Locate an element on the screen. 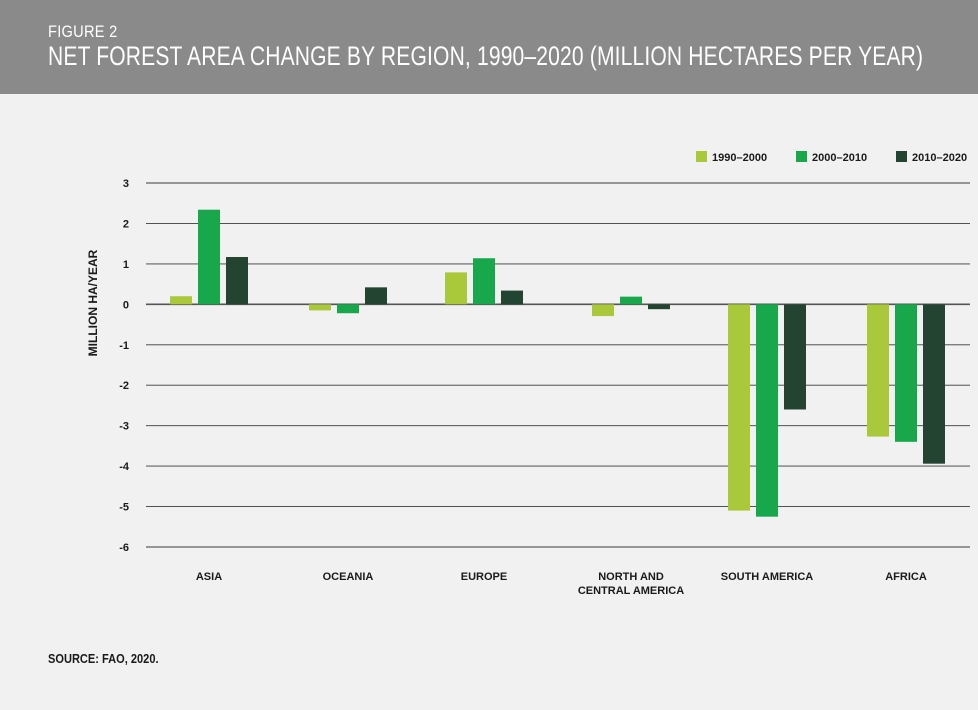  bar-oceania-2010-2020 is located at coordinates (376, 296).